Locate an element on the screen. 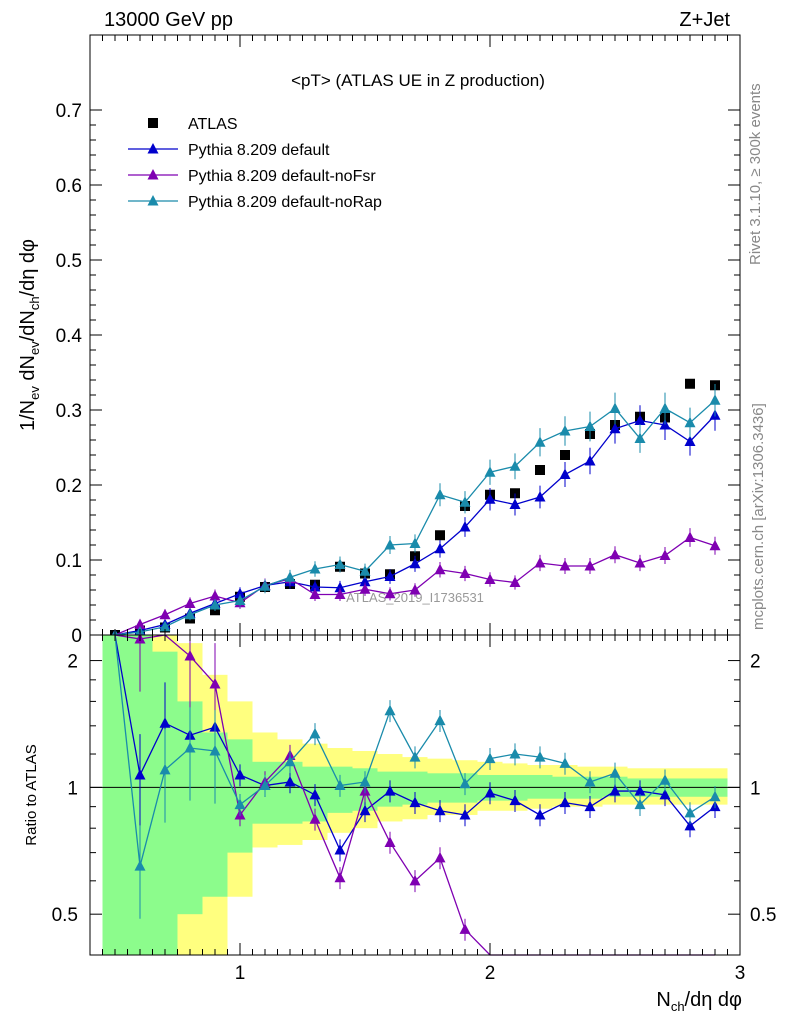  main-ytick-label: 0 is located at coordinates (76, 636).